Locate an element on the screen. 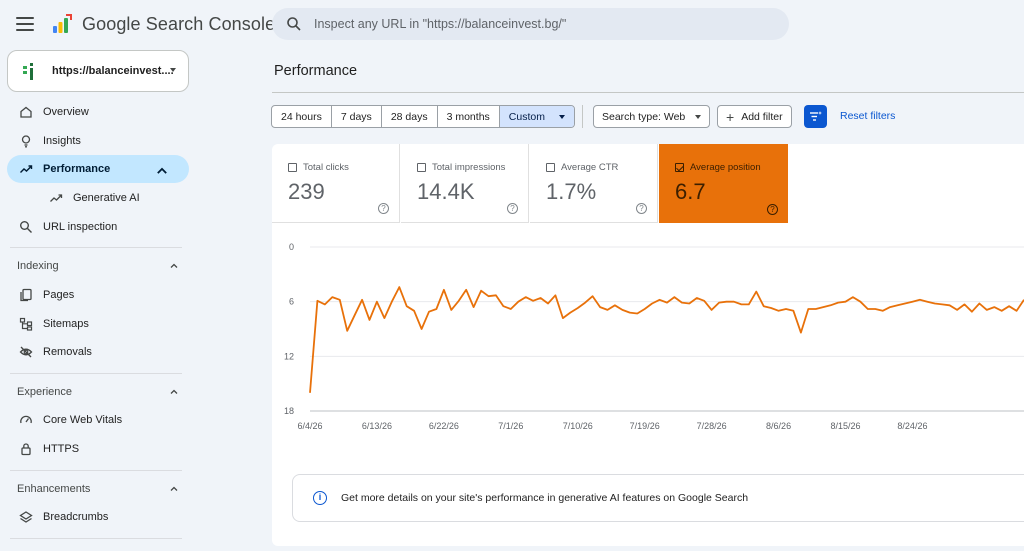 Image resolution: width=1024 pixels, height=551 pixels. lock-icon is located at coordinates (26, 449).